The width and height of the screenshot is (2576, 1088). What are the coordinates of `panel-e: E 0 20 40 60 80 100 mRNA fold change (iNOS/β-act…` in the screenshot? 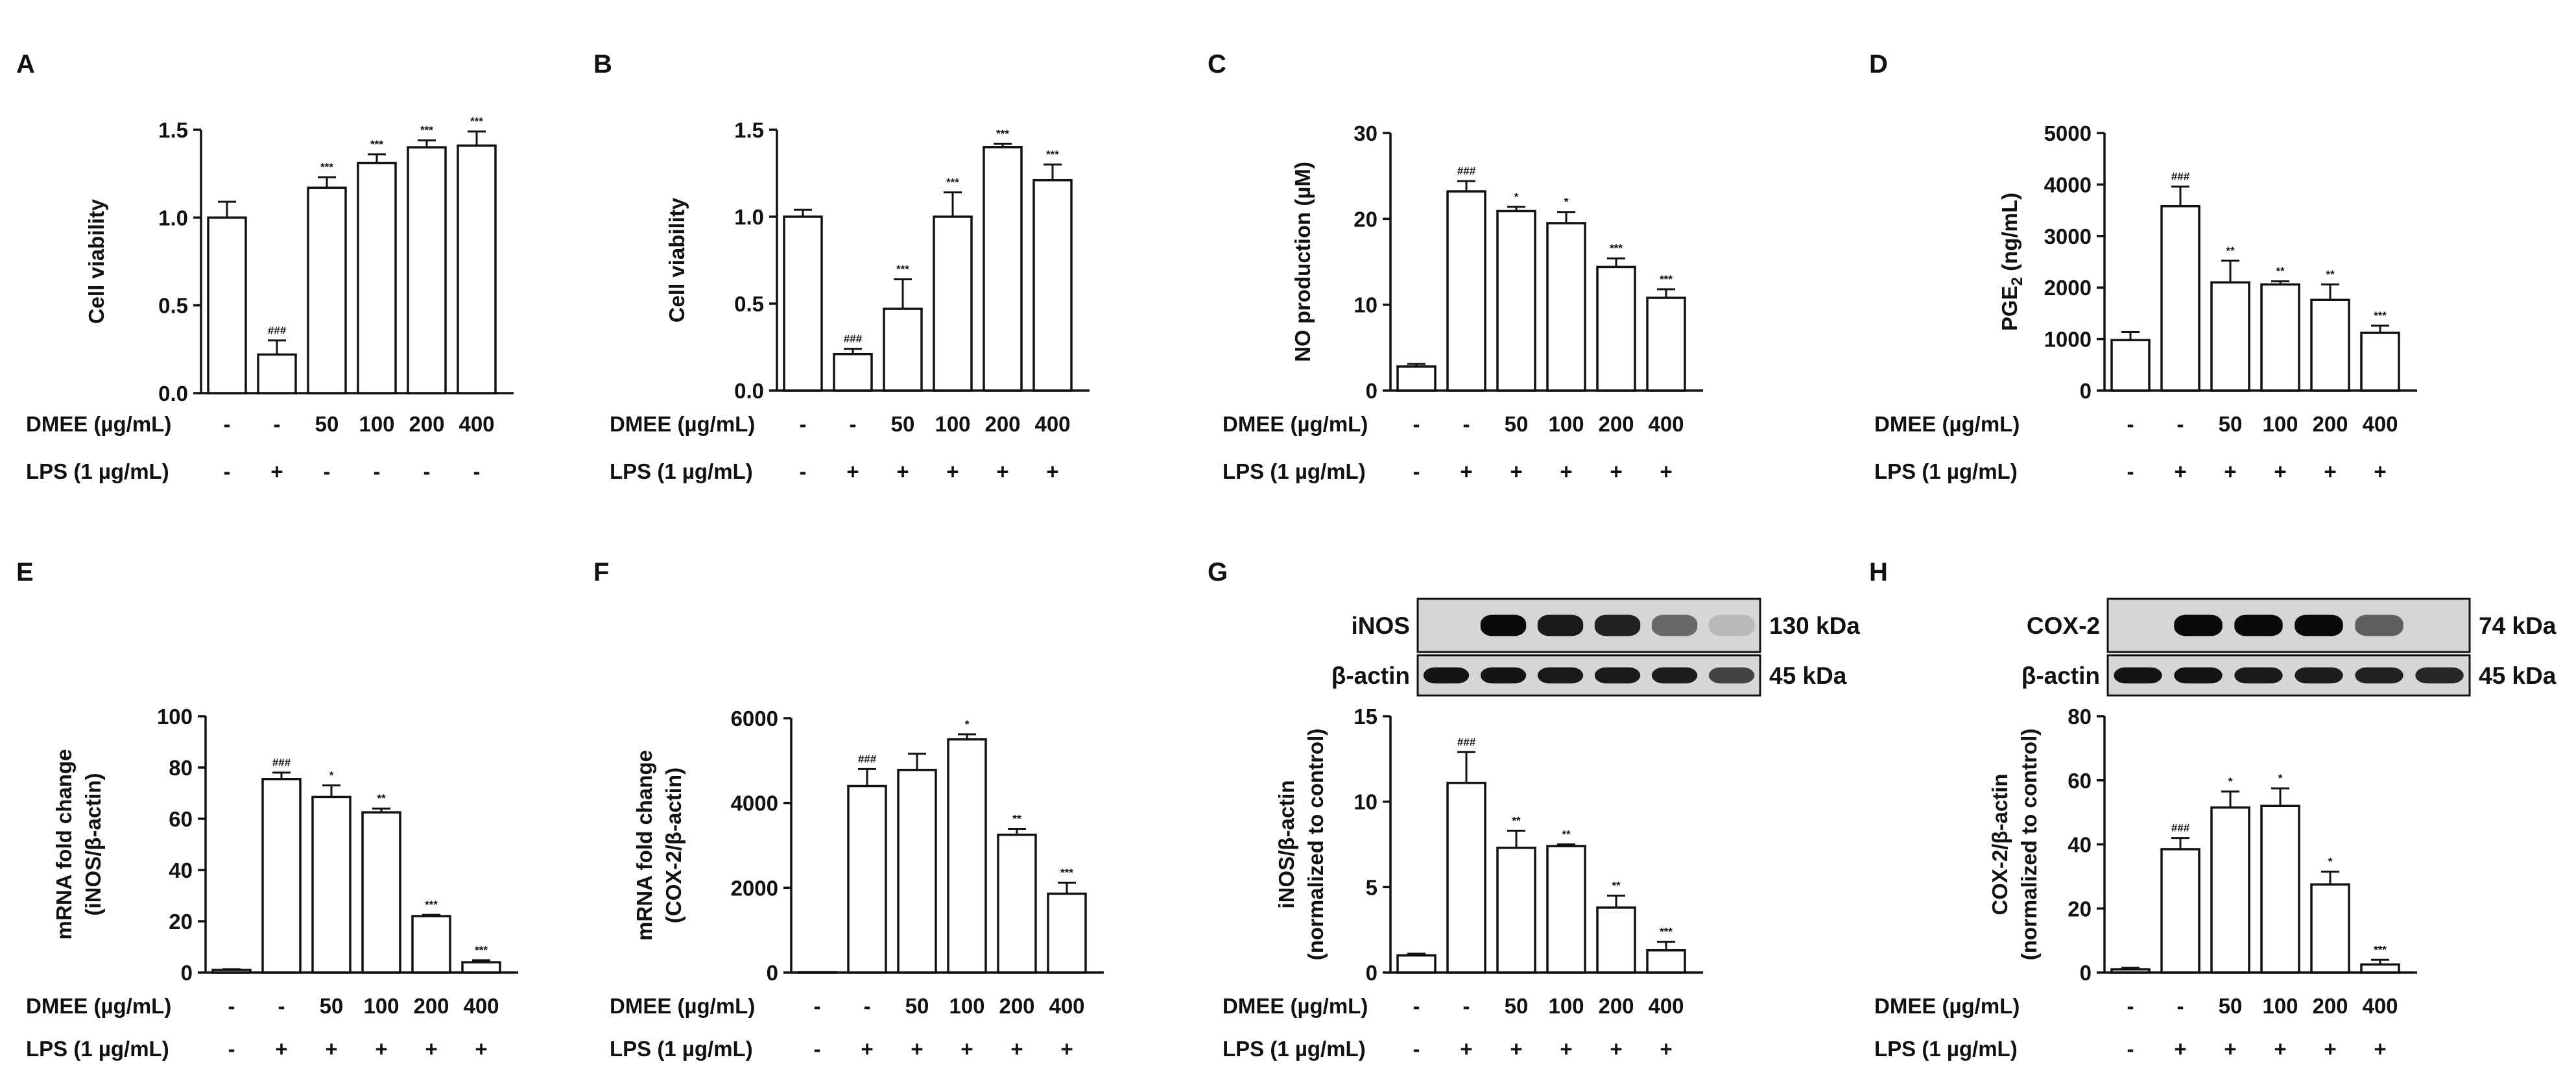 It's located at (267, 809).